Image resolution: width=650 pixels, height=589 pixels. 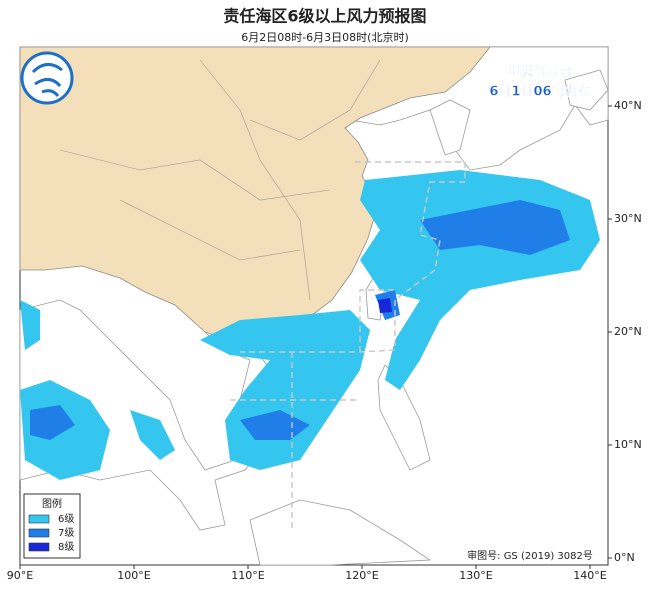 I want to click on x-axis-label: 130°E, so click(x=475, y=575).